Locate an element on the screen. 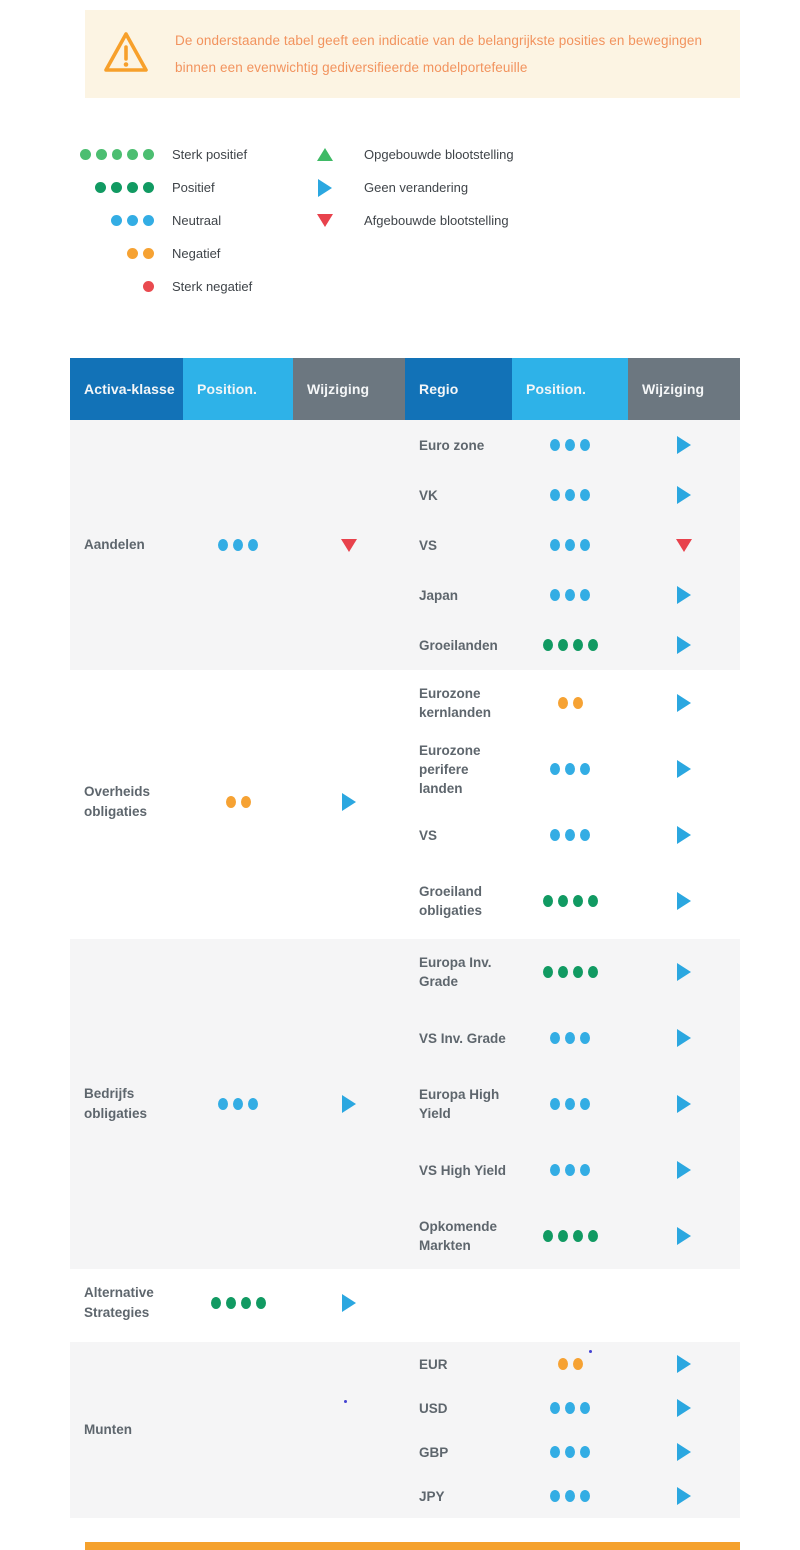 This screenshot has width=800, height=1550. region-row: GBP is located at coordinates (572, 1452).